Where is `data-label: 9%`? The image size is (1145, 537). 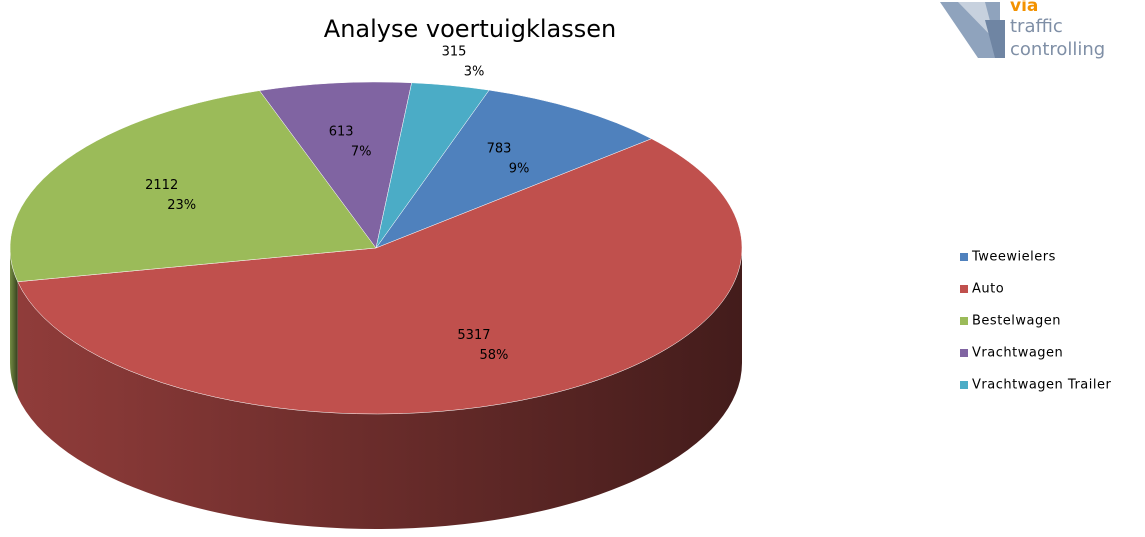 data-label: 9% is located at coordinates (519, 168).